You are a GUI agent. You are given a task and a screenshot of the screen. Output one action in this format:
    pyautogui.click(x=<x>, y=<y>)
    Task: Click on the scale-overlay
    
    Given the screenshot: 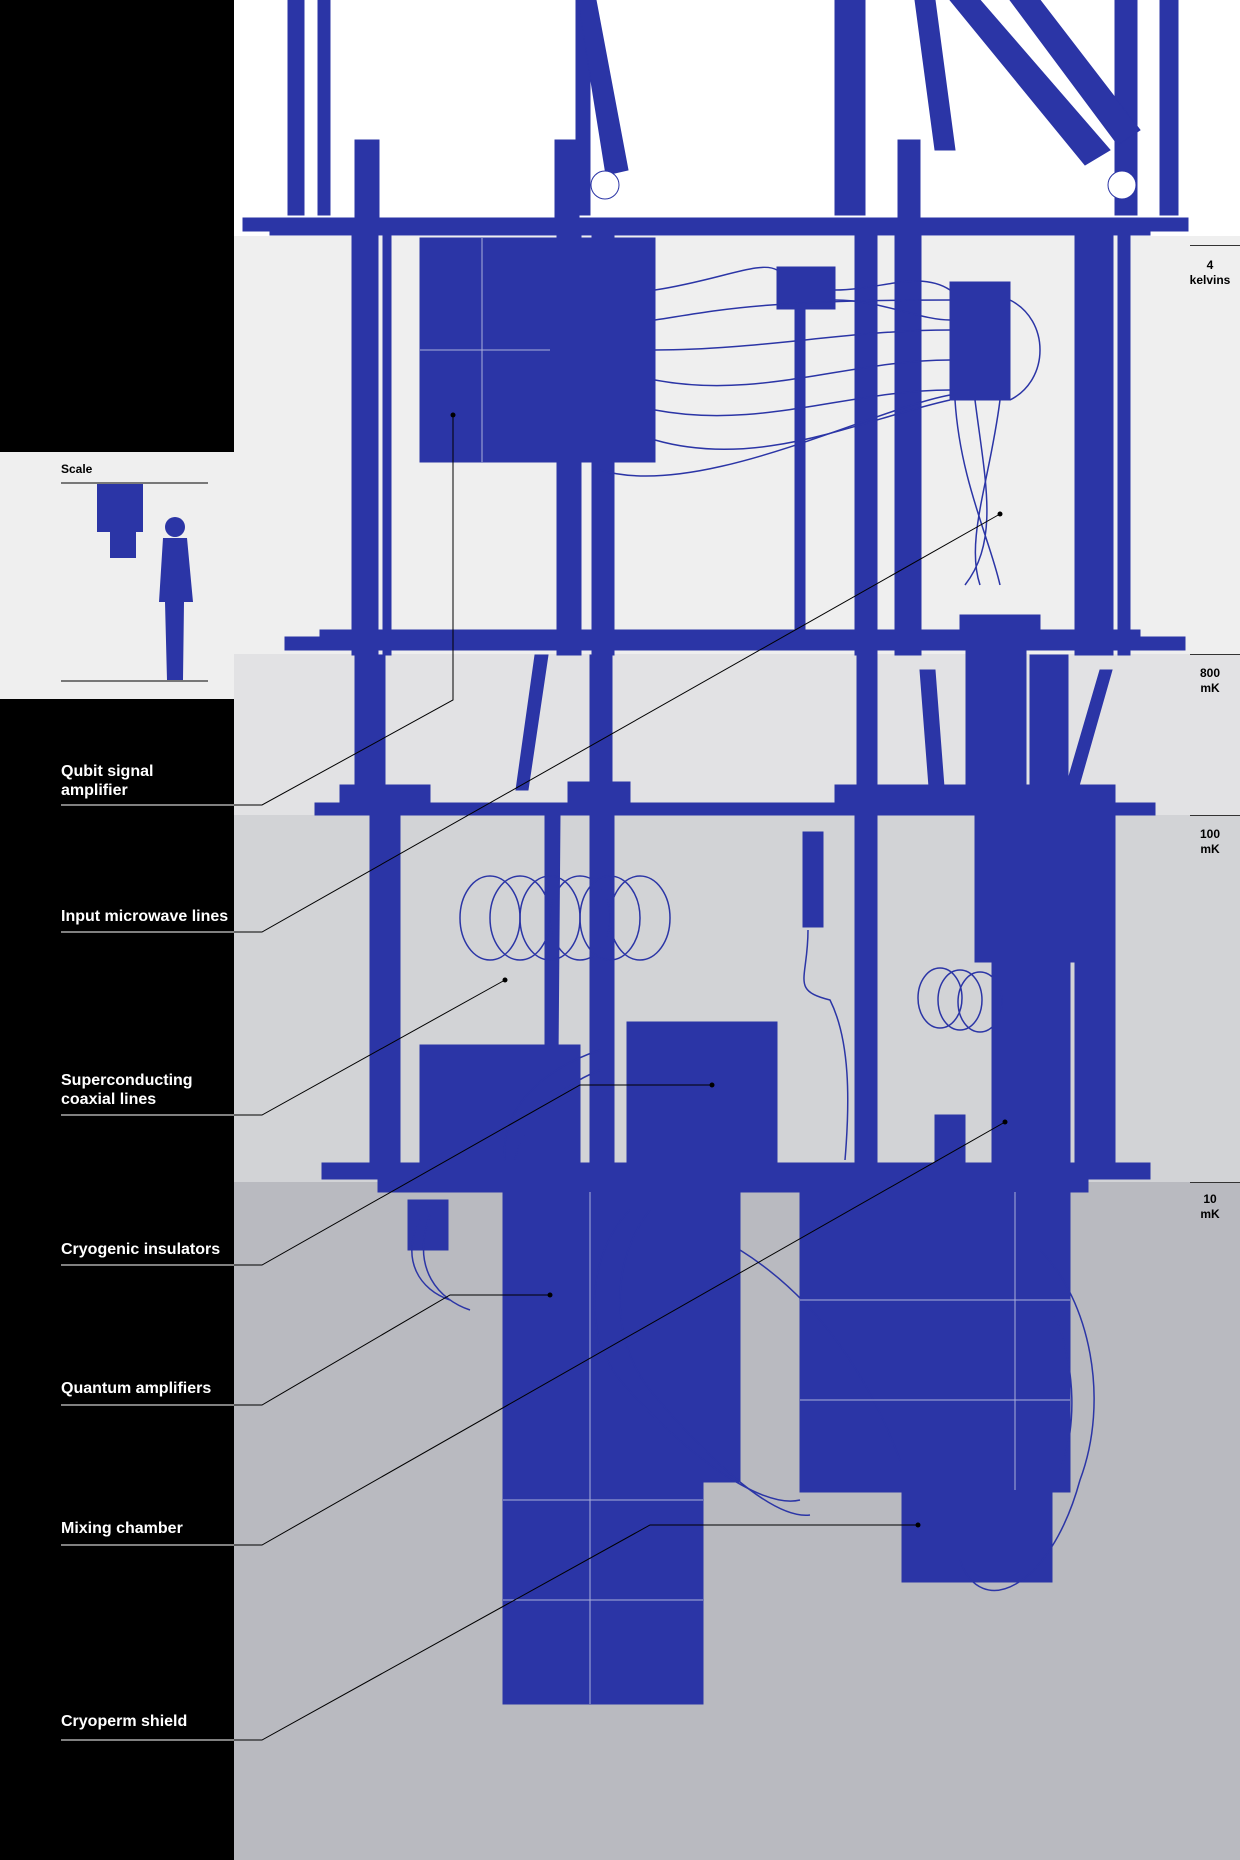 What is the action you would take?
    pyautogui.click(x=134, y=582)
    